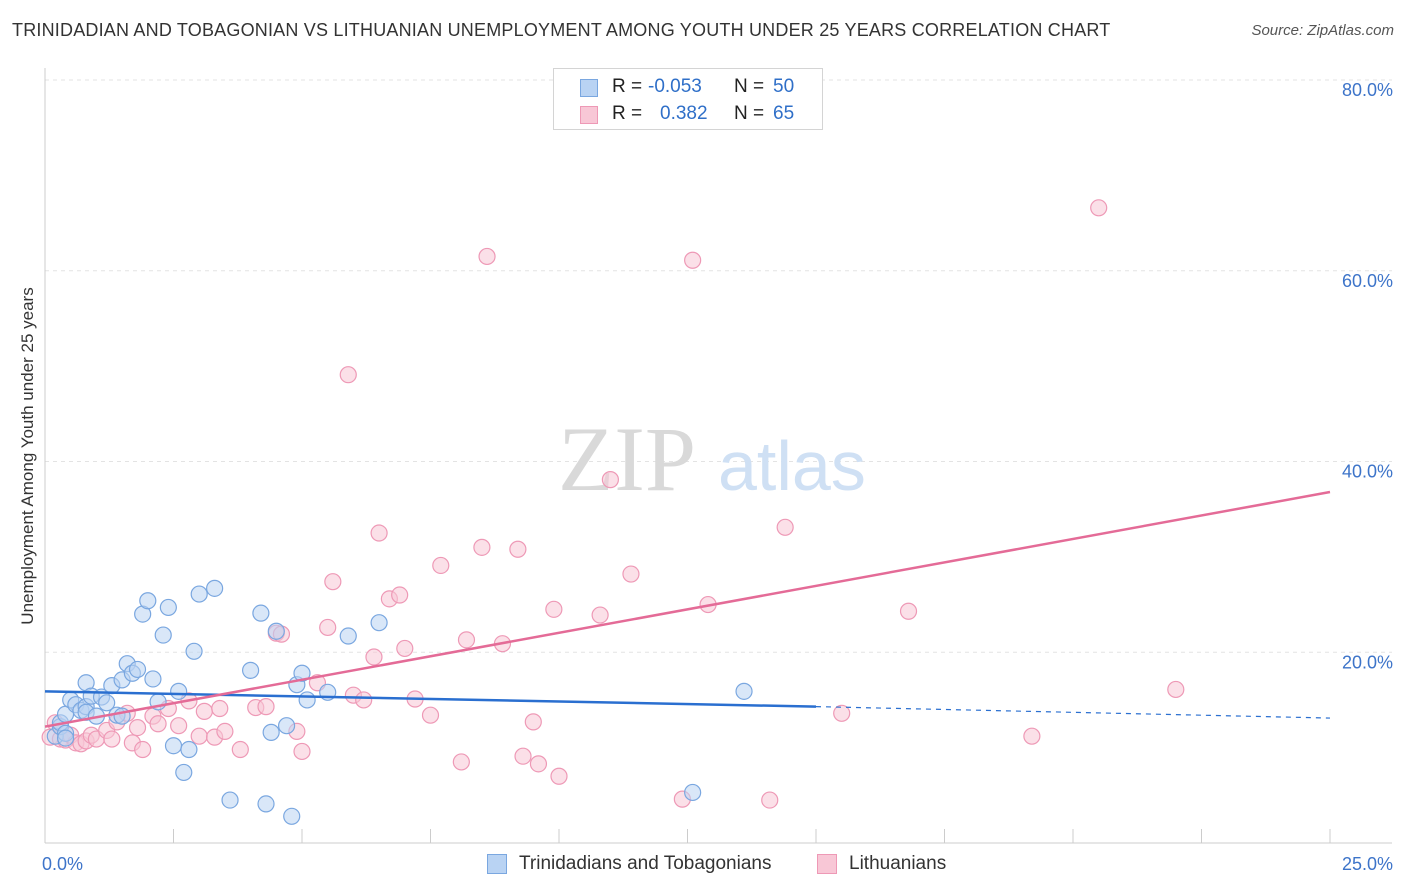  What do you see at coordinates (1367, 472) in the screenshot?
I see `y-tick-label: 40.0%` at bounding box center [1367, 472].